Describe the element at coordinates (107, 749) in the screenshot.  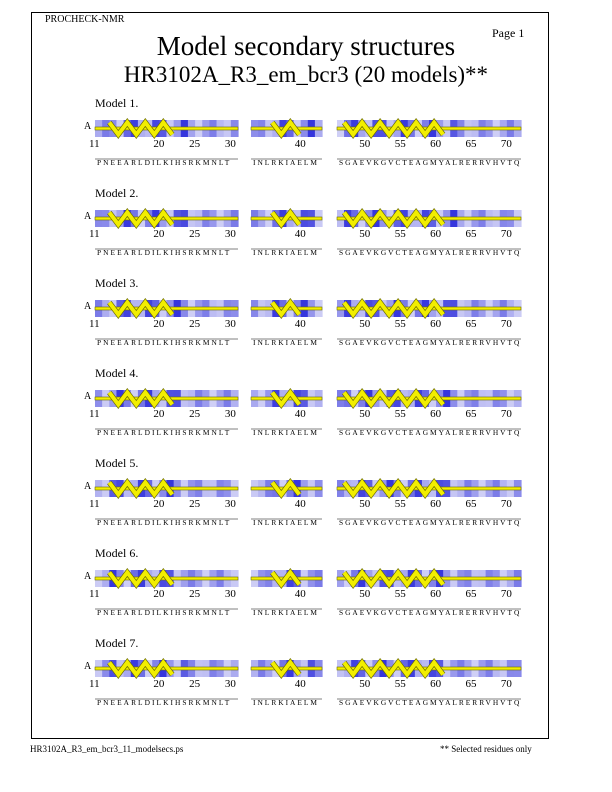
I see `footer-filename: HR3102A_R3_em_bcr3_11_modelsecs.ps` at that location.